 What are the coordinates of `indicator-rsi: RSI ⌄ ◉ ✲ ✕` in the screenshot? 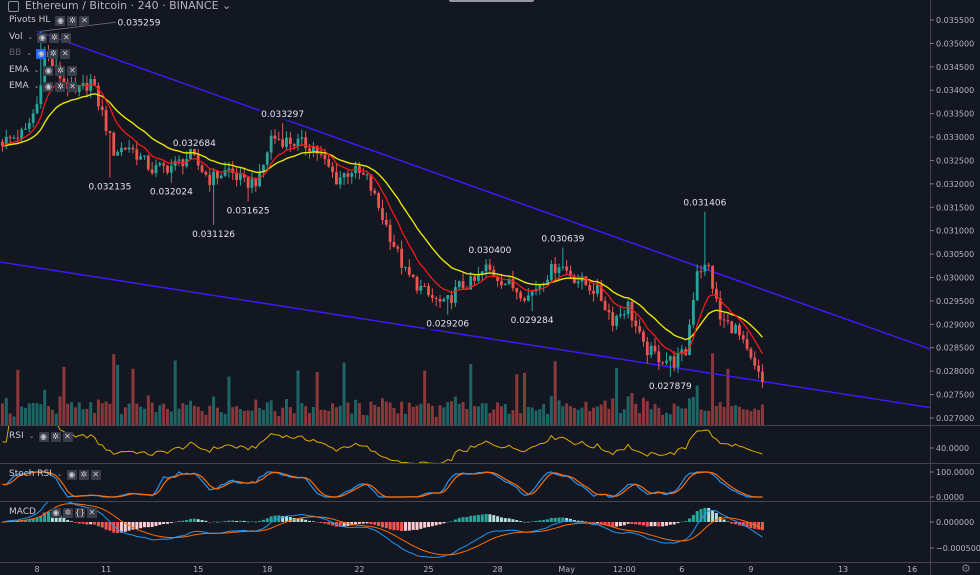 It's located at (41, 436).